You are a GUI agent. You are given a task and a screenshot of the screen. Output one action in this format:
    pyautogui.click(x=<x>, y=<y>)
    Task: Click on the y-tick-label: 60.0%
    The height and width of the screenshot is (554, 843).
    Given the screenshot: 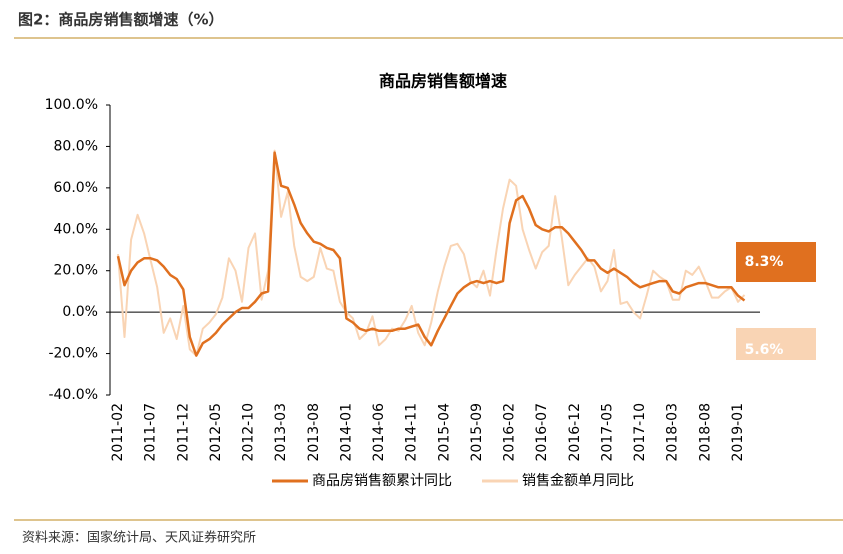 What is the action you would take?
    pyautogui.click(x=76, y=188)
    